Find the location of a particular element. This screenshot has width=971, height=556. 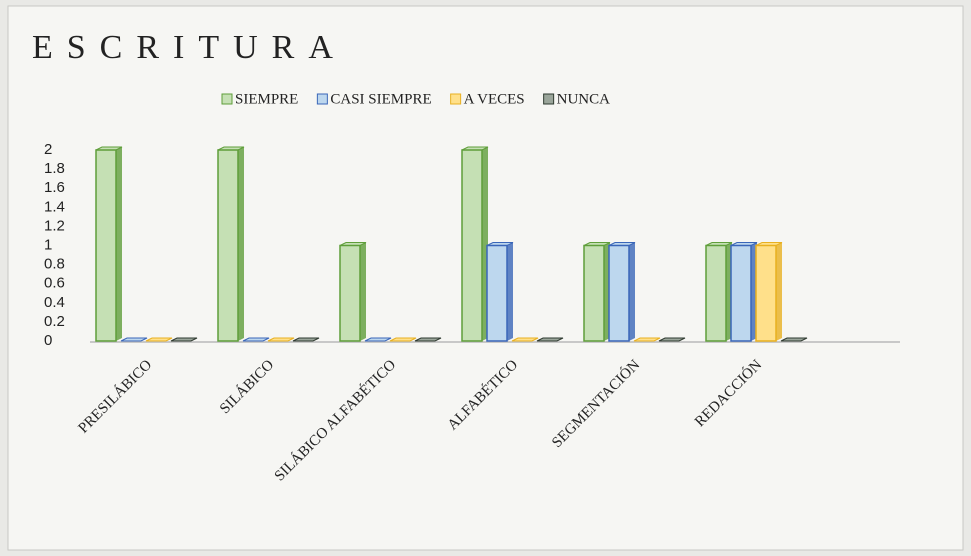

y-tick-label: 1.6 is located at coordinates (54, 187).